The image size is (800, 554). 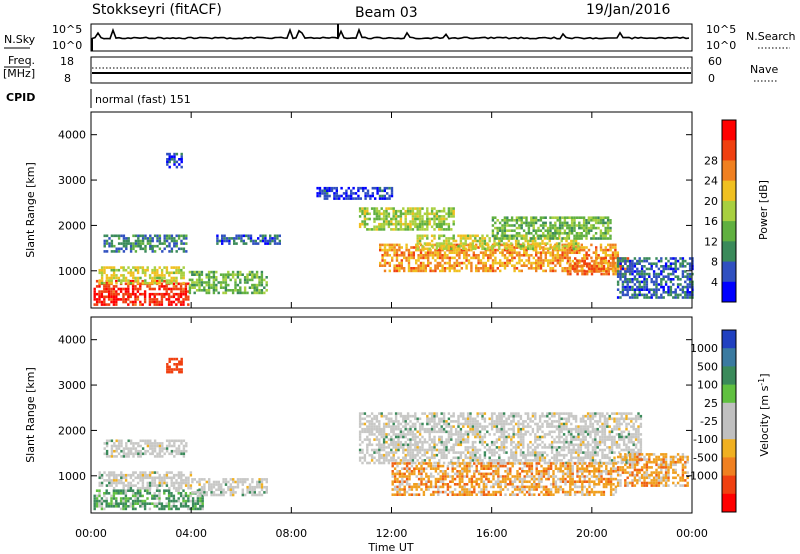 What do you see at coordinates (729, 171) in the screenshot?
I see `colorbar-segment` at bounding box center [729, 171].